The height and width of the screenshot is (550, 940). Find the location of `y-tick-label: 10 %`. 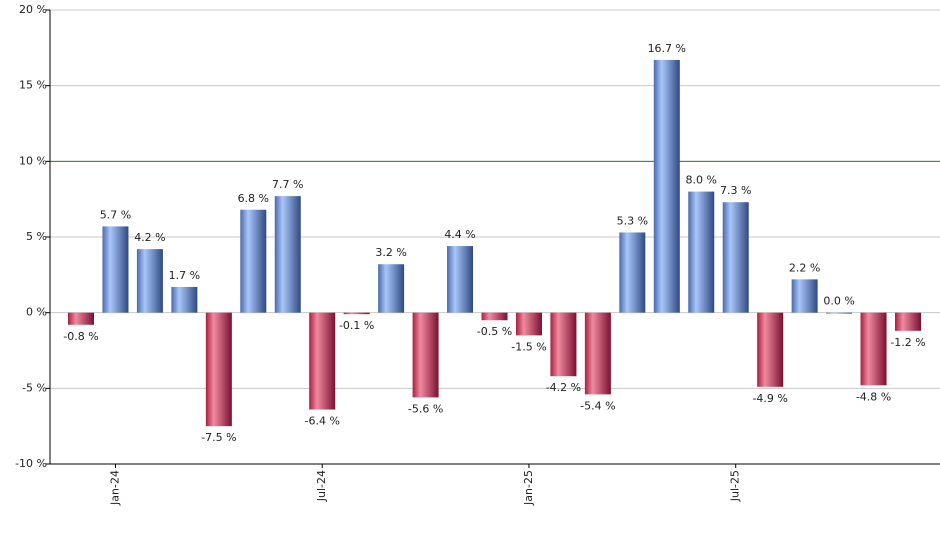

y-tick-label: 10 % is located at coordinates (33, 160).